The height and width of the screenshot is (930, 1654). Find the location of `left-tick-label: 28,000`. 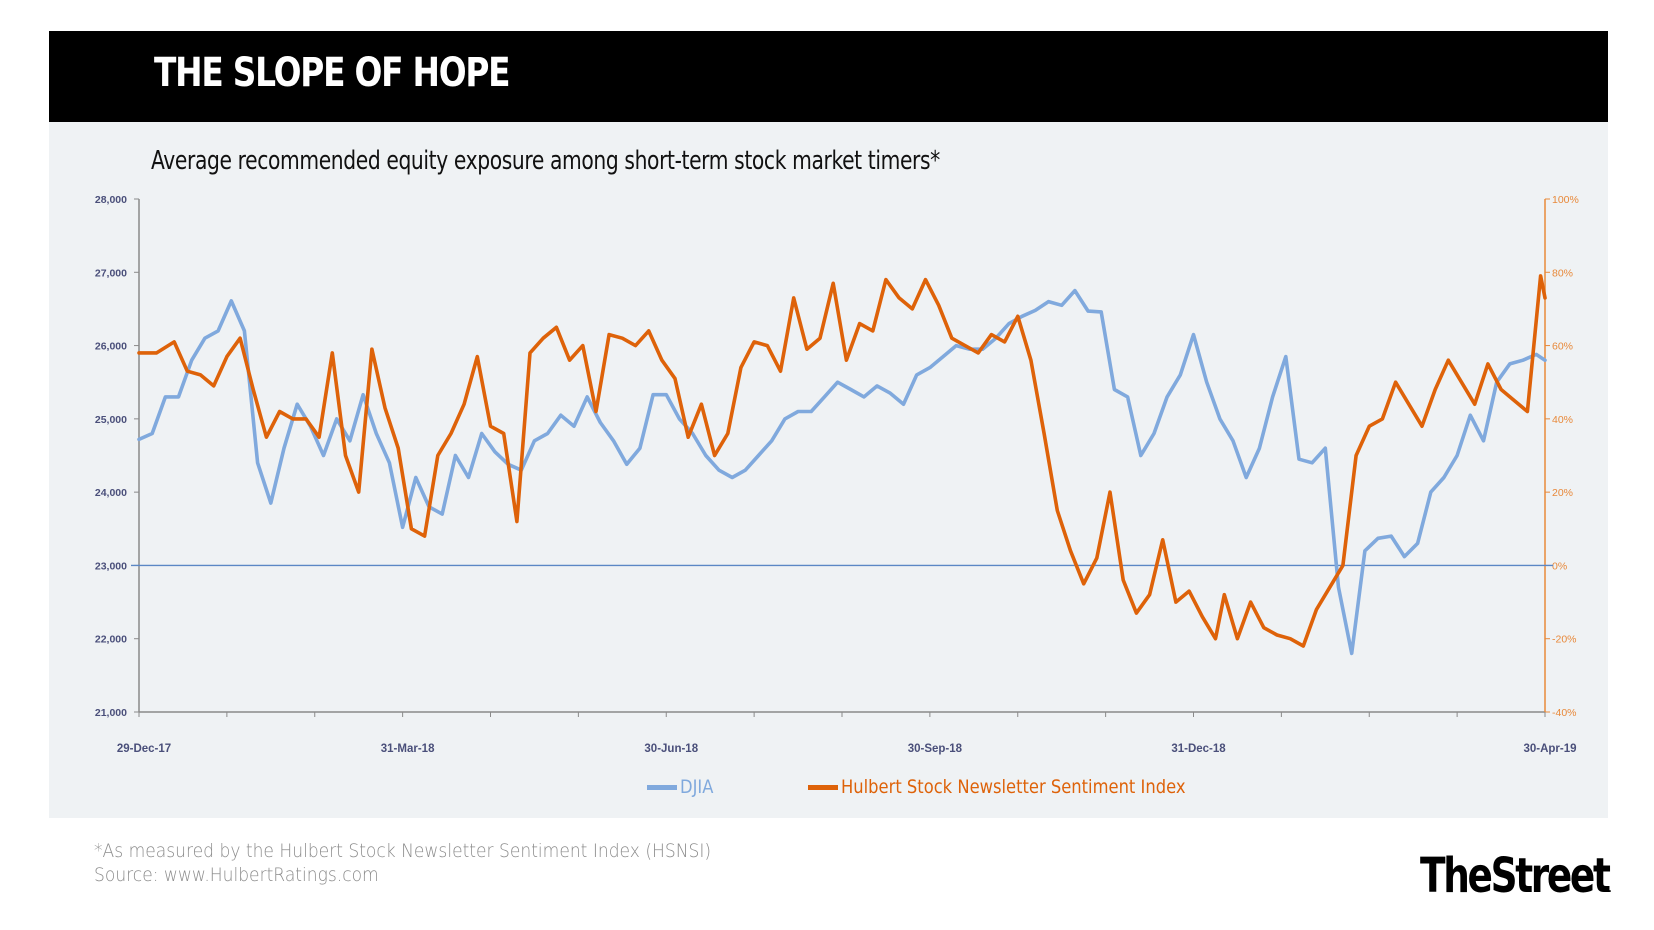

left-tick-label: 28,000 is located at coordinates (111, 200).